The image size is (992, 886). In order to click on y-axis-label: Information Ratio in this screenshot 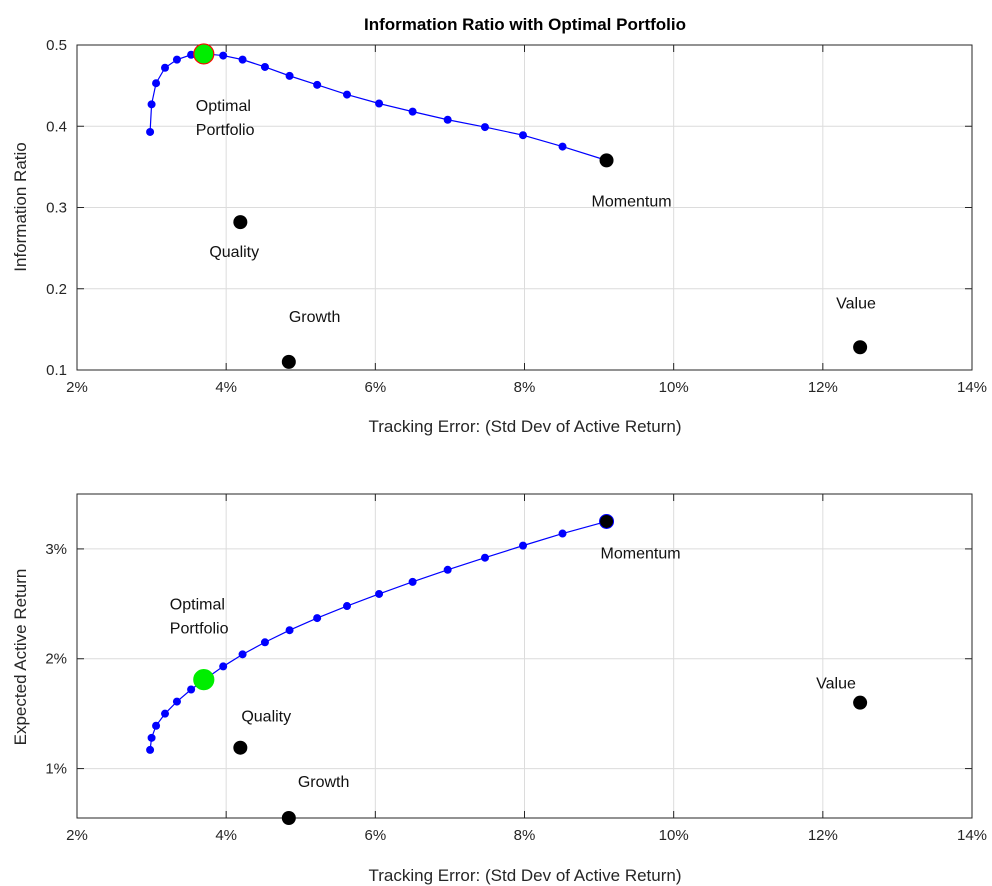, I will do `click(20, 206)`.